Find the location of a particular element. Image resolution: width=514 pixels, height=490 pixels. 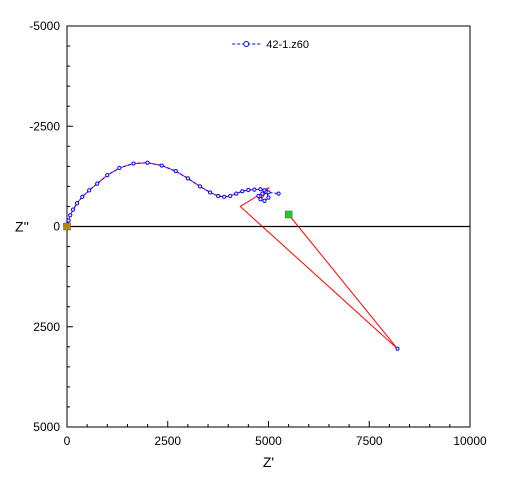

legend: 42-1.z60 is located at coordinates (270, 45).